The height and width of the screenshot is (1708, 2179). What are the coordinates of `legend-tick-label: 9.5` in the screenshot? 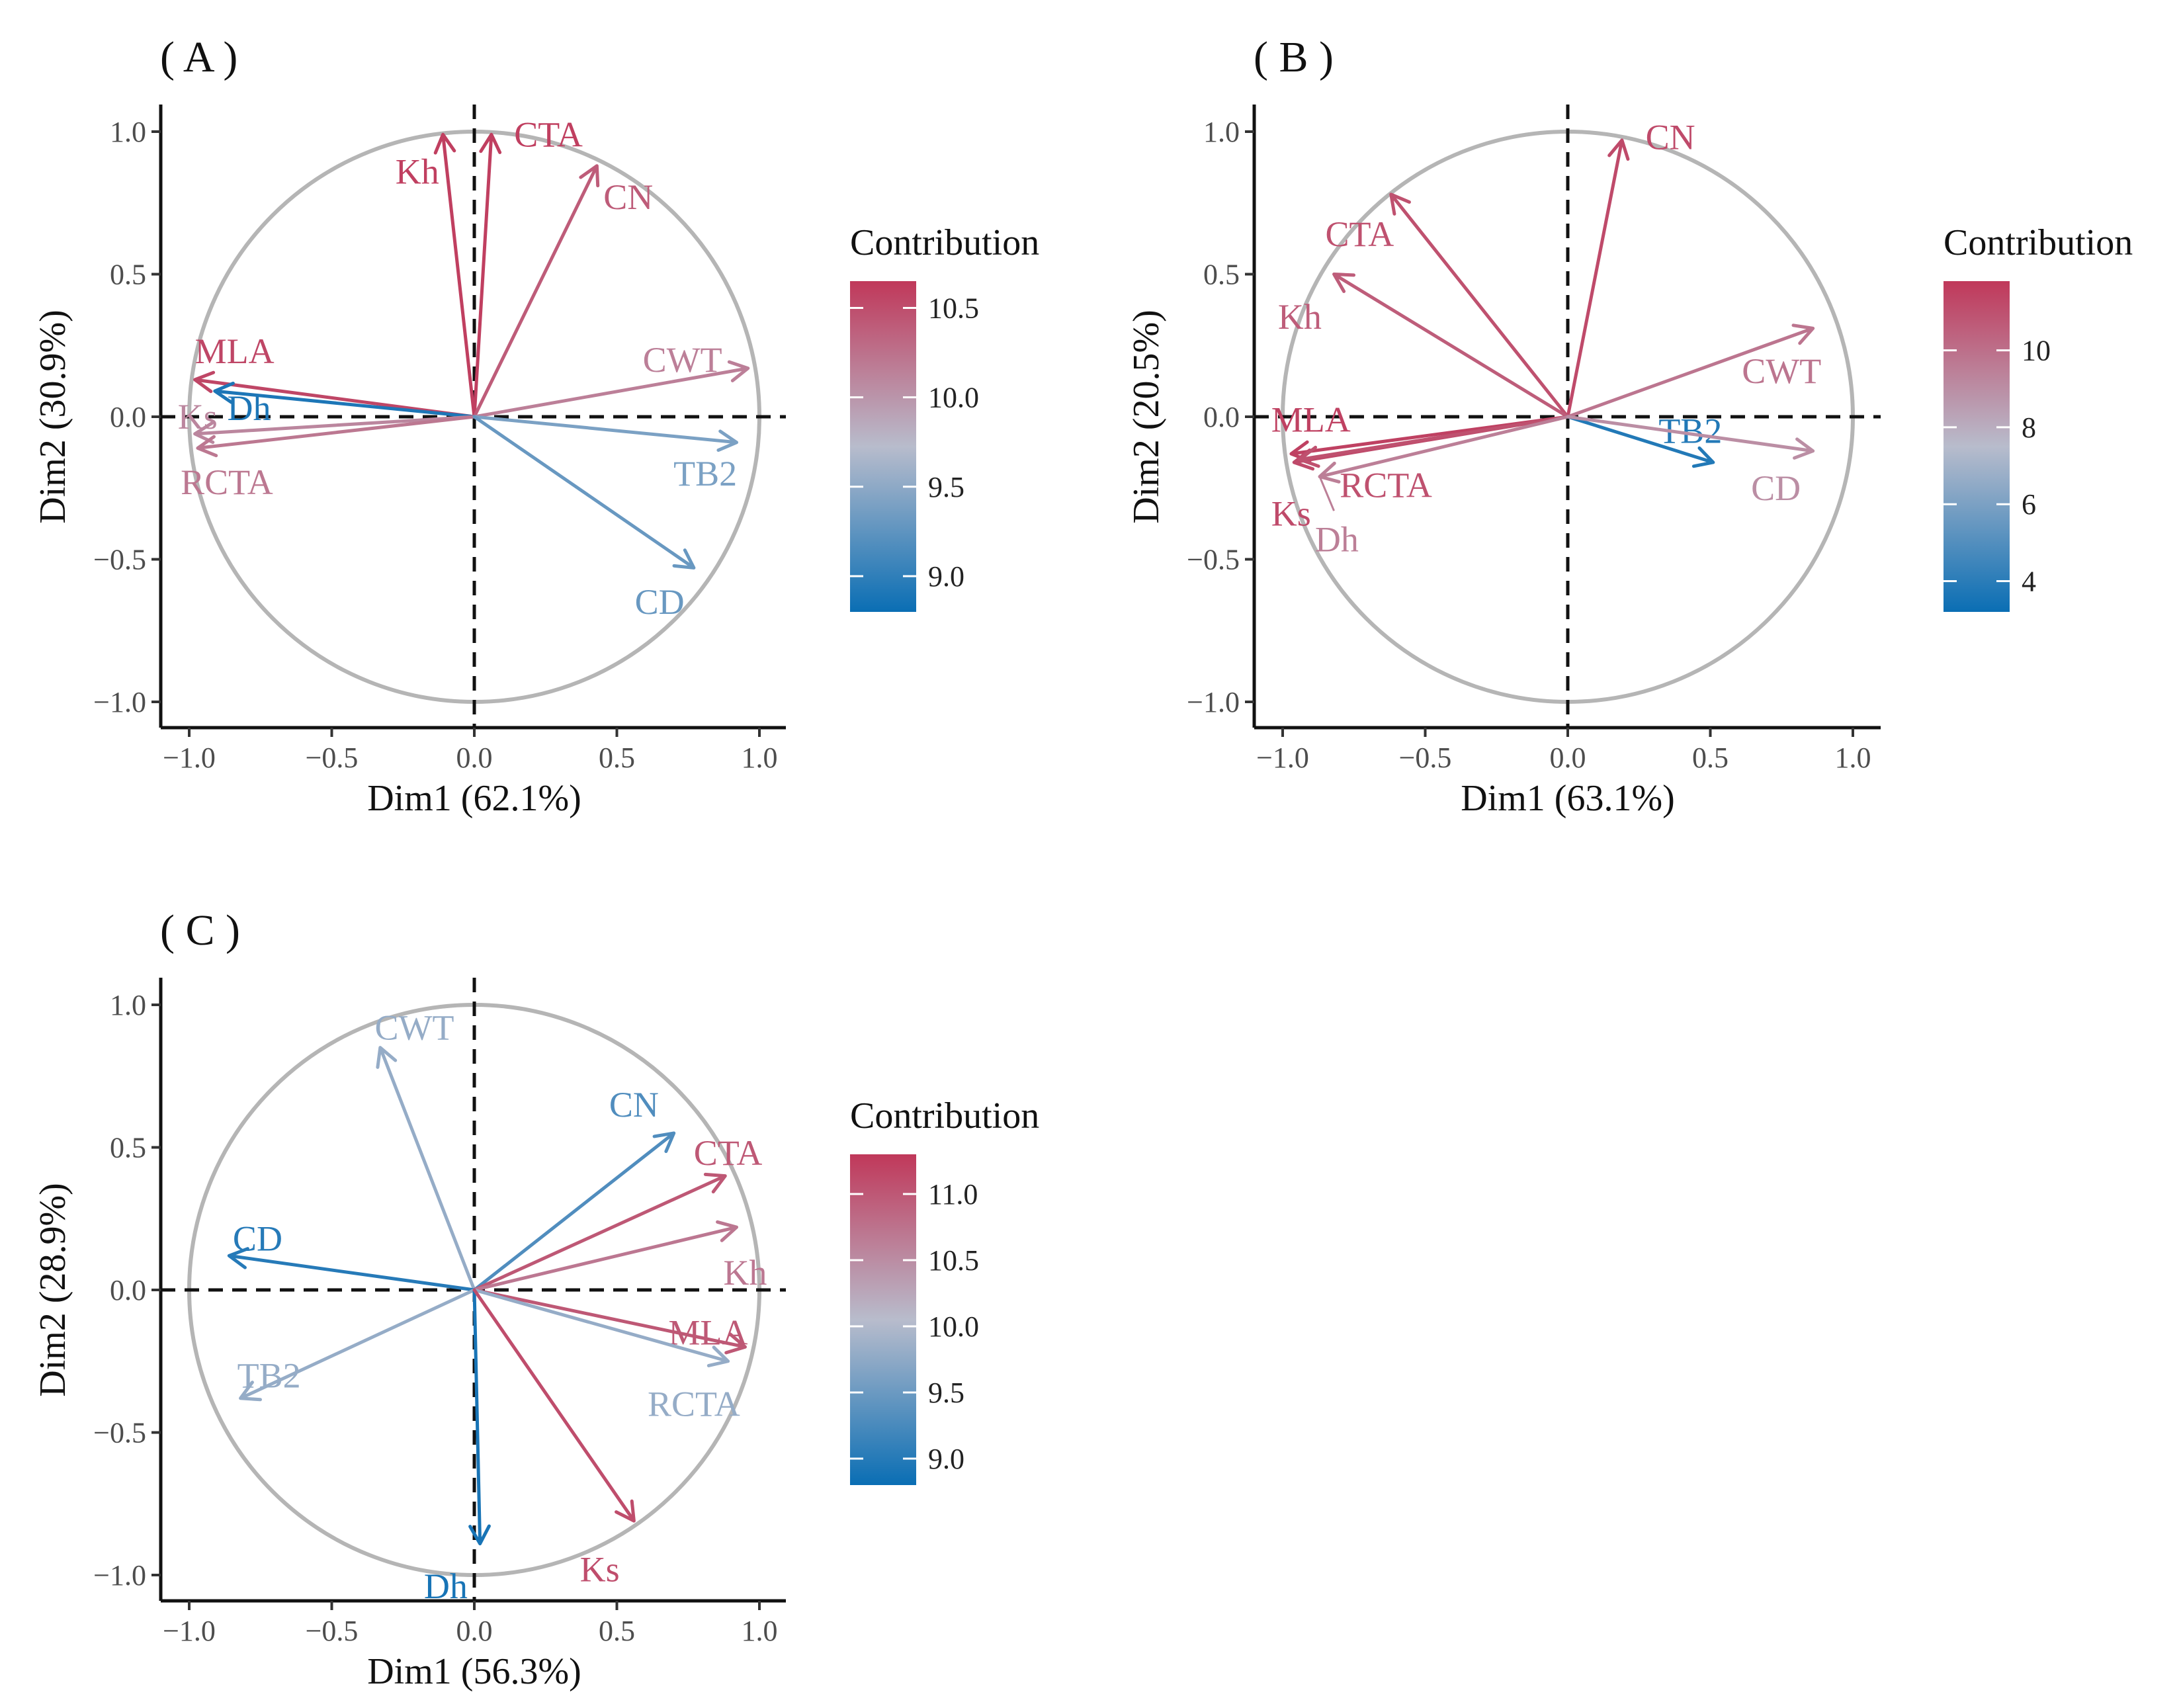 It's located at (946, 487).